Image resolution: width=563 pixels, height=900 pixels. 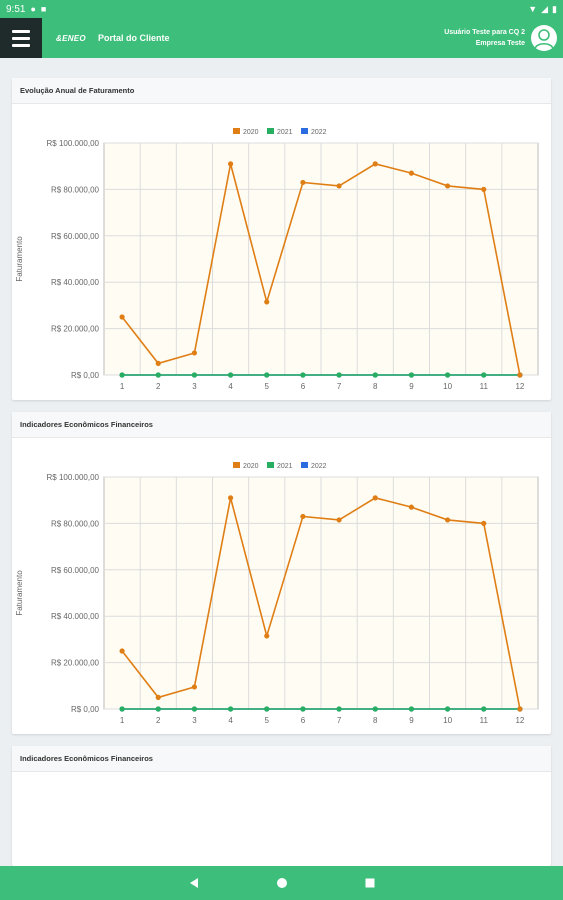 What do you see at coordinates (16, 9) in the screenshot?
I see `status-time: 9:51` at bounding box center [16, 9].